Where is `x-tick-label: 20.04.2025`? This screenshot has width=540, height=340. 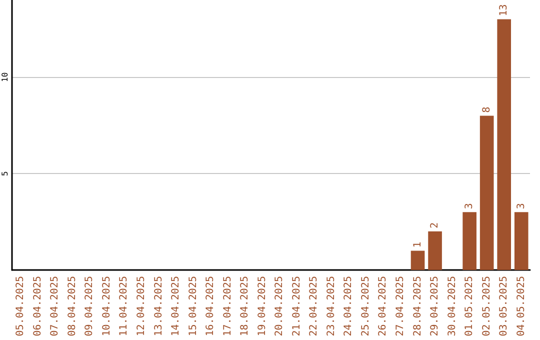 x-tick-label: 20.04.2025 is located at coordinates (280, 306).